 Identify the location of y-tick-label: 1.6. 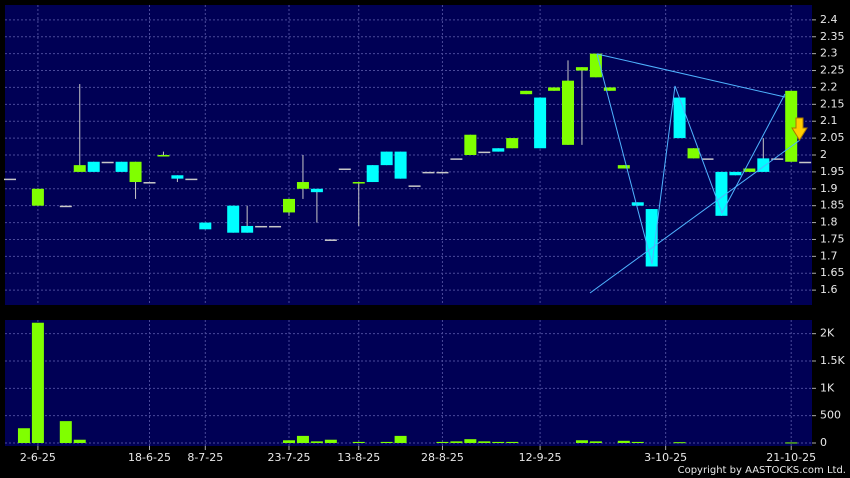
(829, 289).